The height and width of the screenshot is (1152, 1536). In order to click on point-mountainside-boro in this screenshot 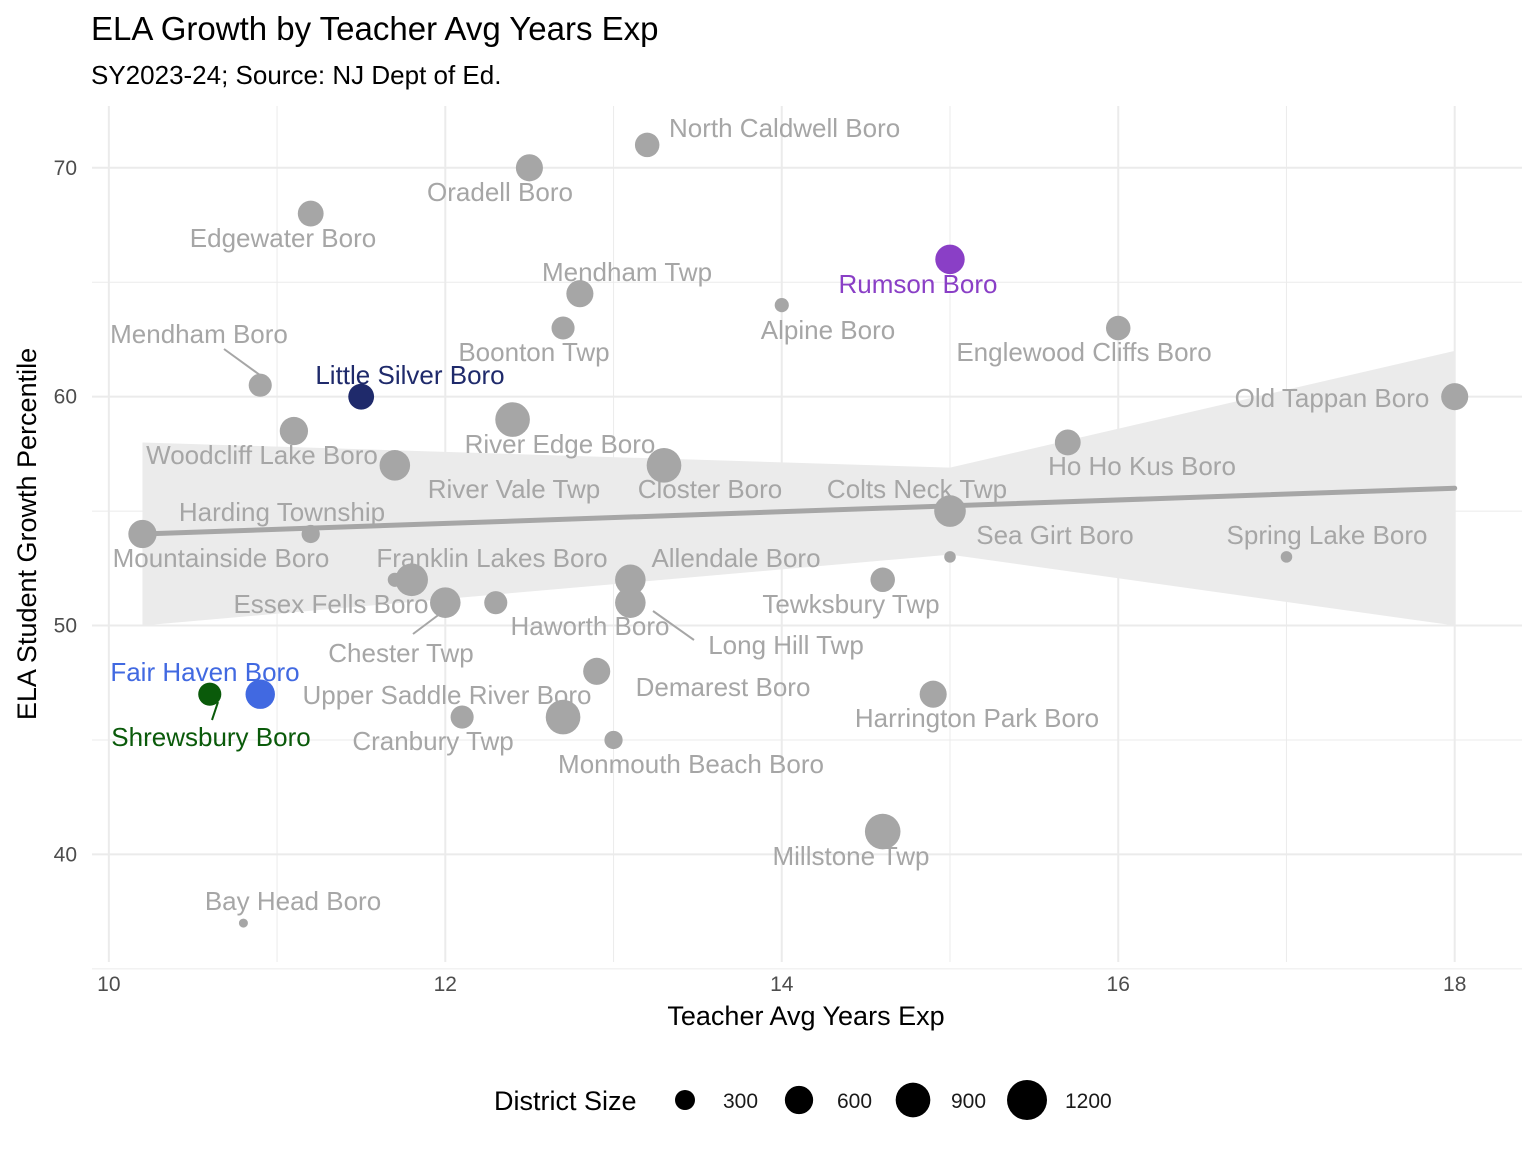, I will do `click(142, 534)`.